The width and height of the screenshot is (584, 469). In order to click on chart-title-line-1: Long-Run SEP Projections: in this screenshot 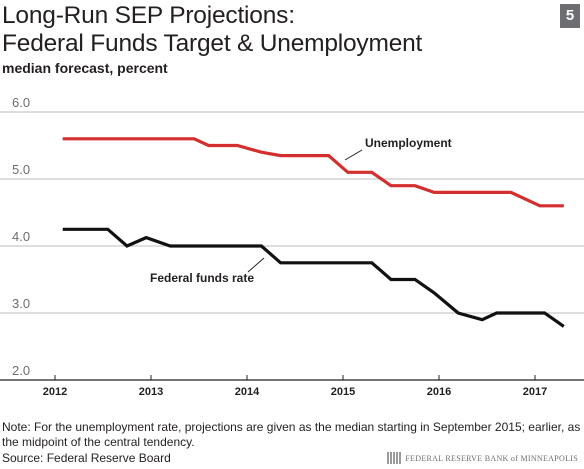, I will do `click(148, 15)`.